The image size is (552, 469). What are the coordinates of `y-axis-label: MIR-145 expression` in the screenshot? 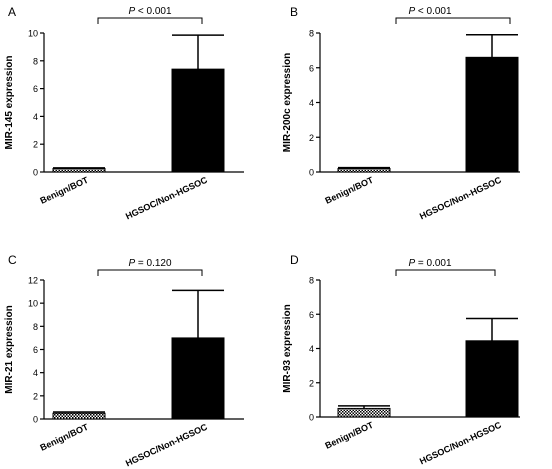 It's located at (9, 103).